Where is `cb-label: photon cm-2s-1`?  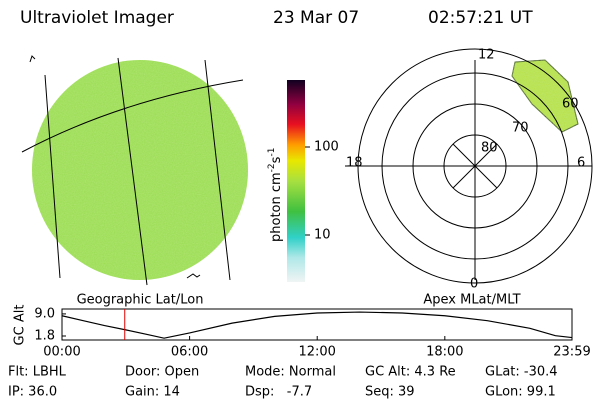 cb-label: photon cm-2s-1 is located at coordinates (275, 195).